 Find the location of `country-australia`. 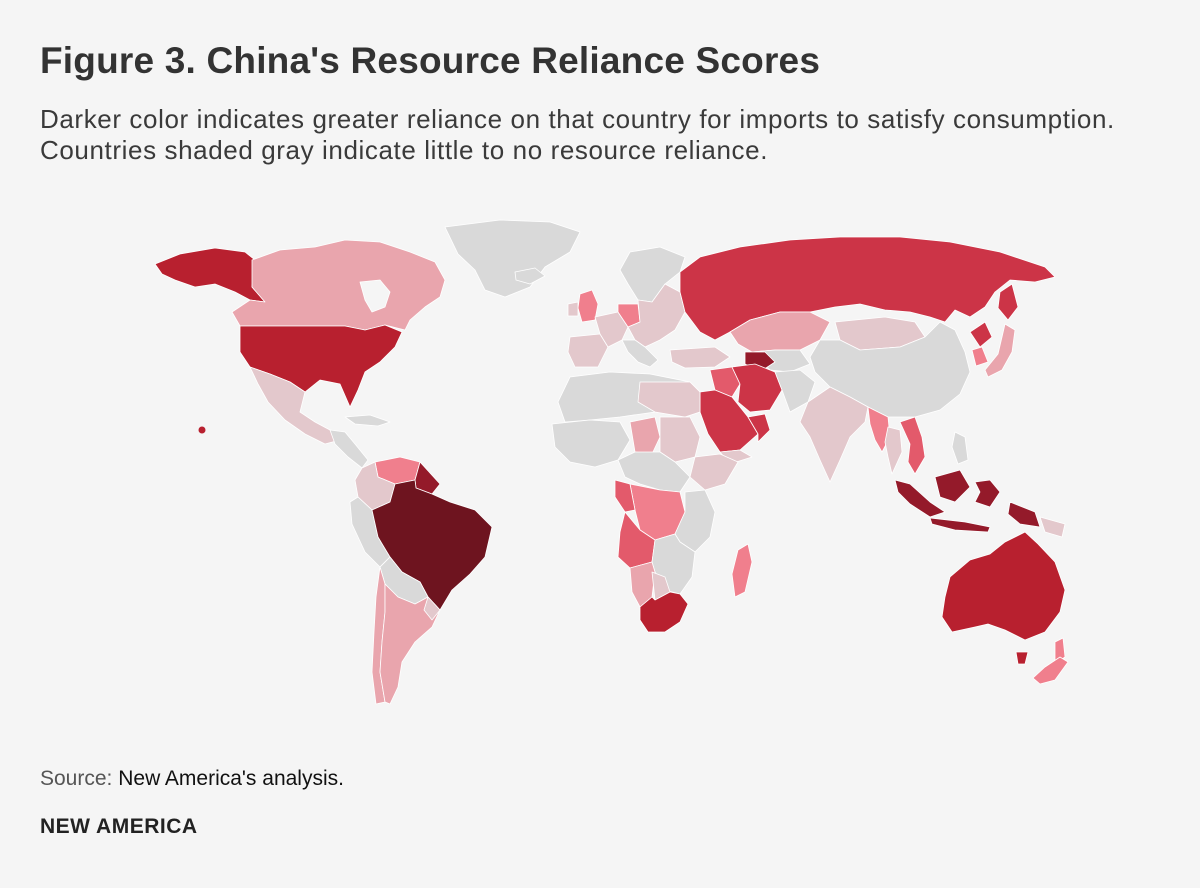

country-australia is located at coordinates (1003, 586).